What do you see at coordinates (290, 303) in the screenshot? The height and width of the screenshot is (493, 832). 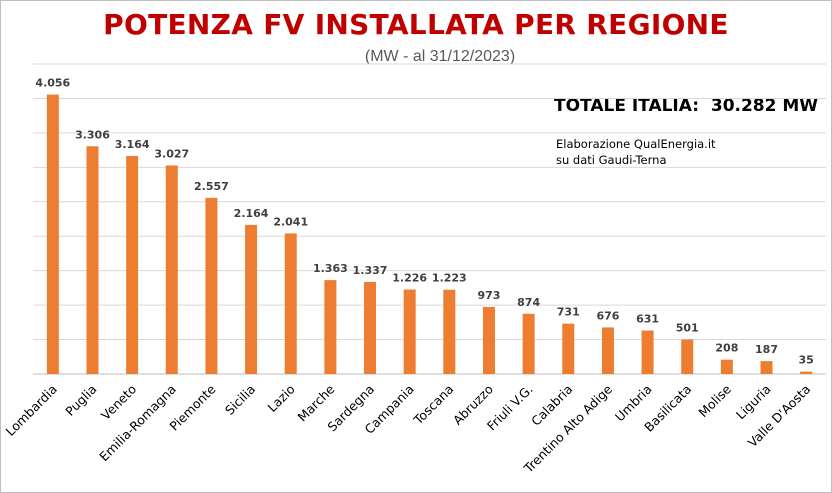 I see `bar-lazio` at bounding box center [290, 303].